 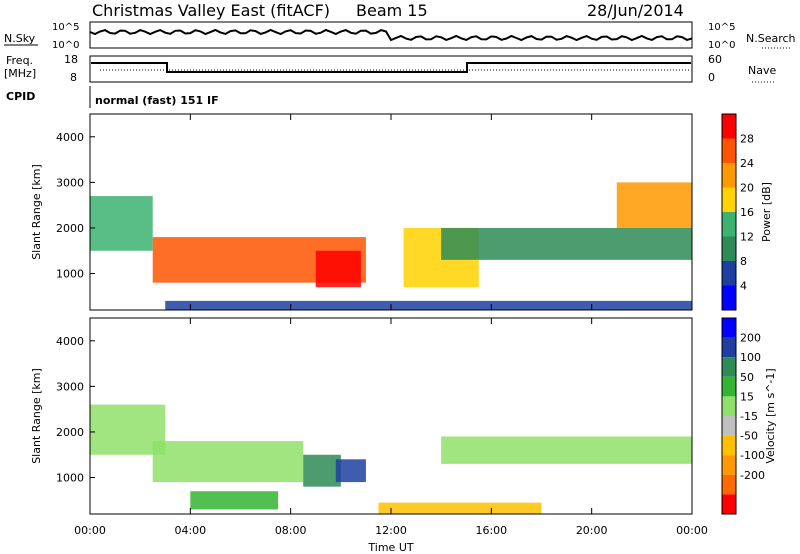 What do you see at coordinates (715, 59) in the screenshot?
I see `nave-tick-top: 60` at bounding box center [715, 59].